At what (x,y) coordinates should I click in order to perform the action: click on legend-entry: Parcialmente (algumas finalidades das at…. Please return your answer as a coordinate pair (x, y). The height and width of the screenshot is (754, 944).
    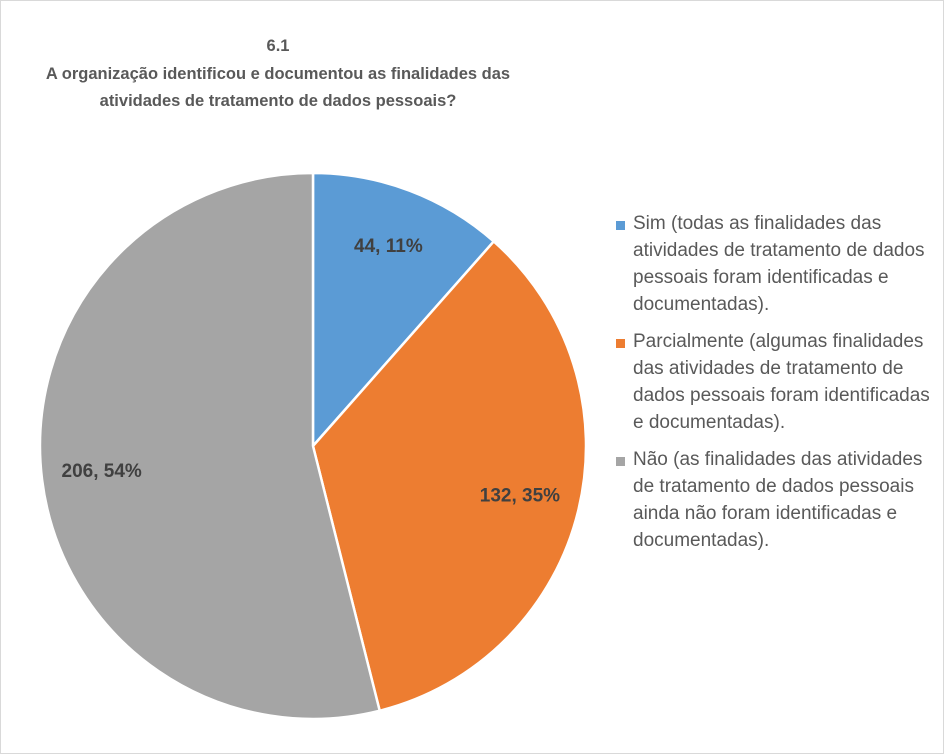
    Looking at the image, I should click on (776, 382).